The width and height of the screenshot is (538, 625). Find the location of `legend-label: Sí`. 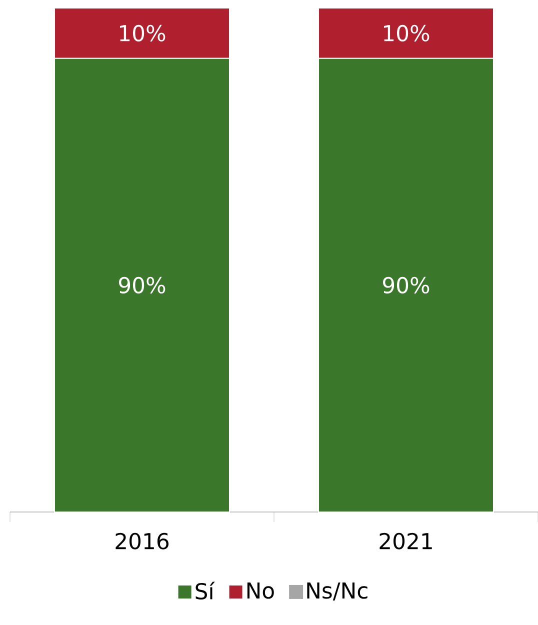

legend-label: Sí is located at coordinates (205, 591).